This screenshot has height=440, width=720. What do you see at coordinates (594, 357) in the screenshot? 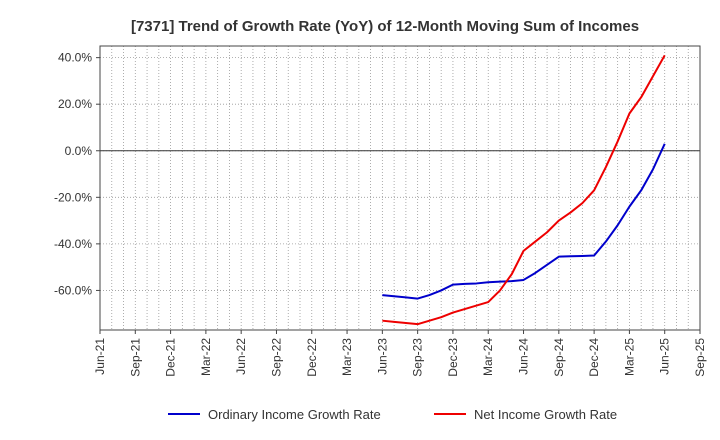
I see `x-tick-label: Dec-24` at bounding box center [594, 357].